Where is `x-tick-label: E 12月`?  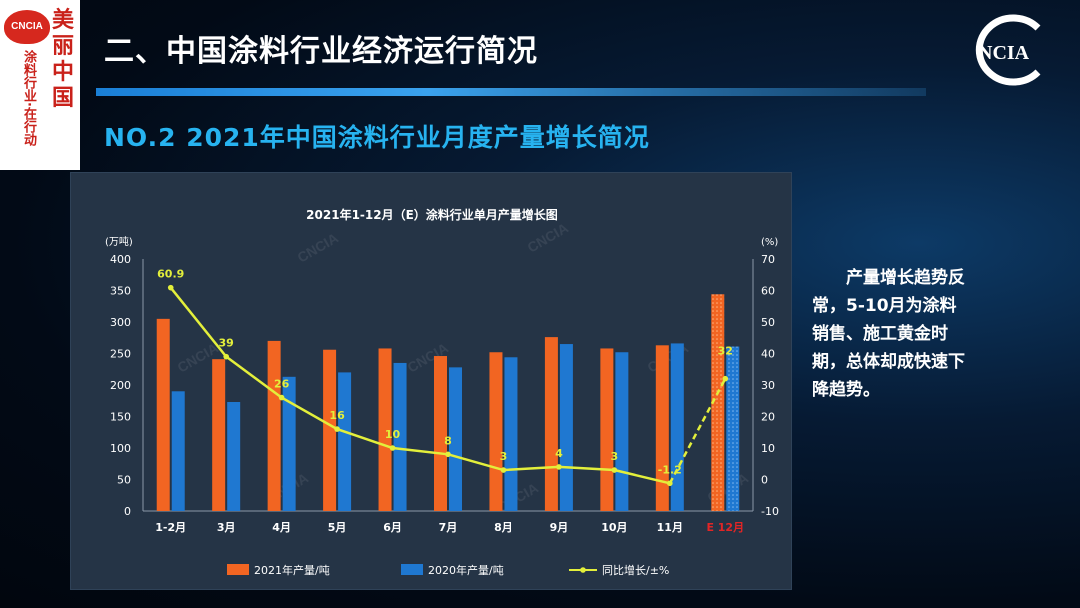
x-tick-label: E 12月 is located at coordinates (725, 527).